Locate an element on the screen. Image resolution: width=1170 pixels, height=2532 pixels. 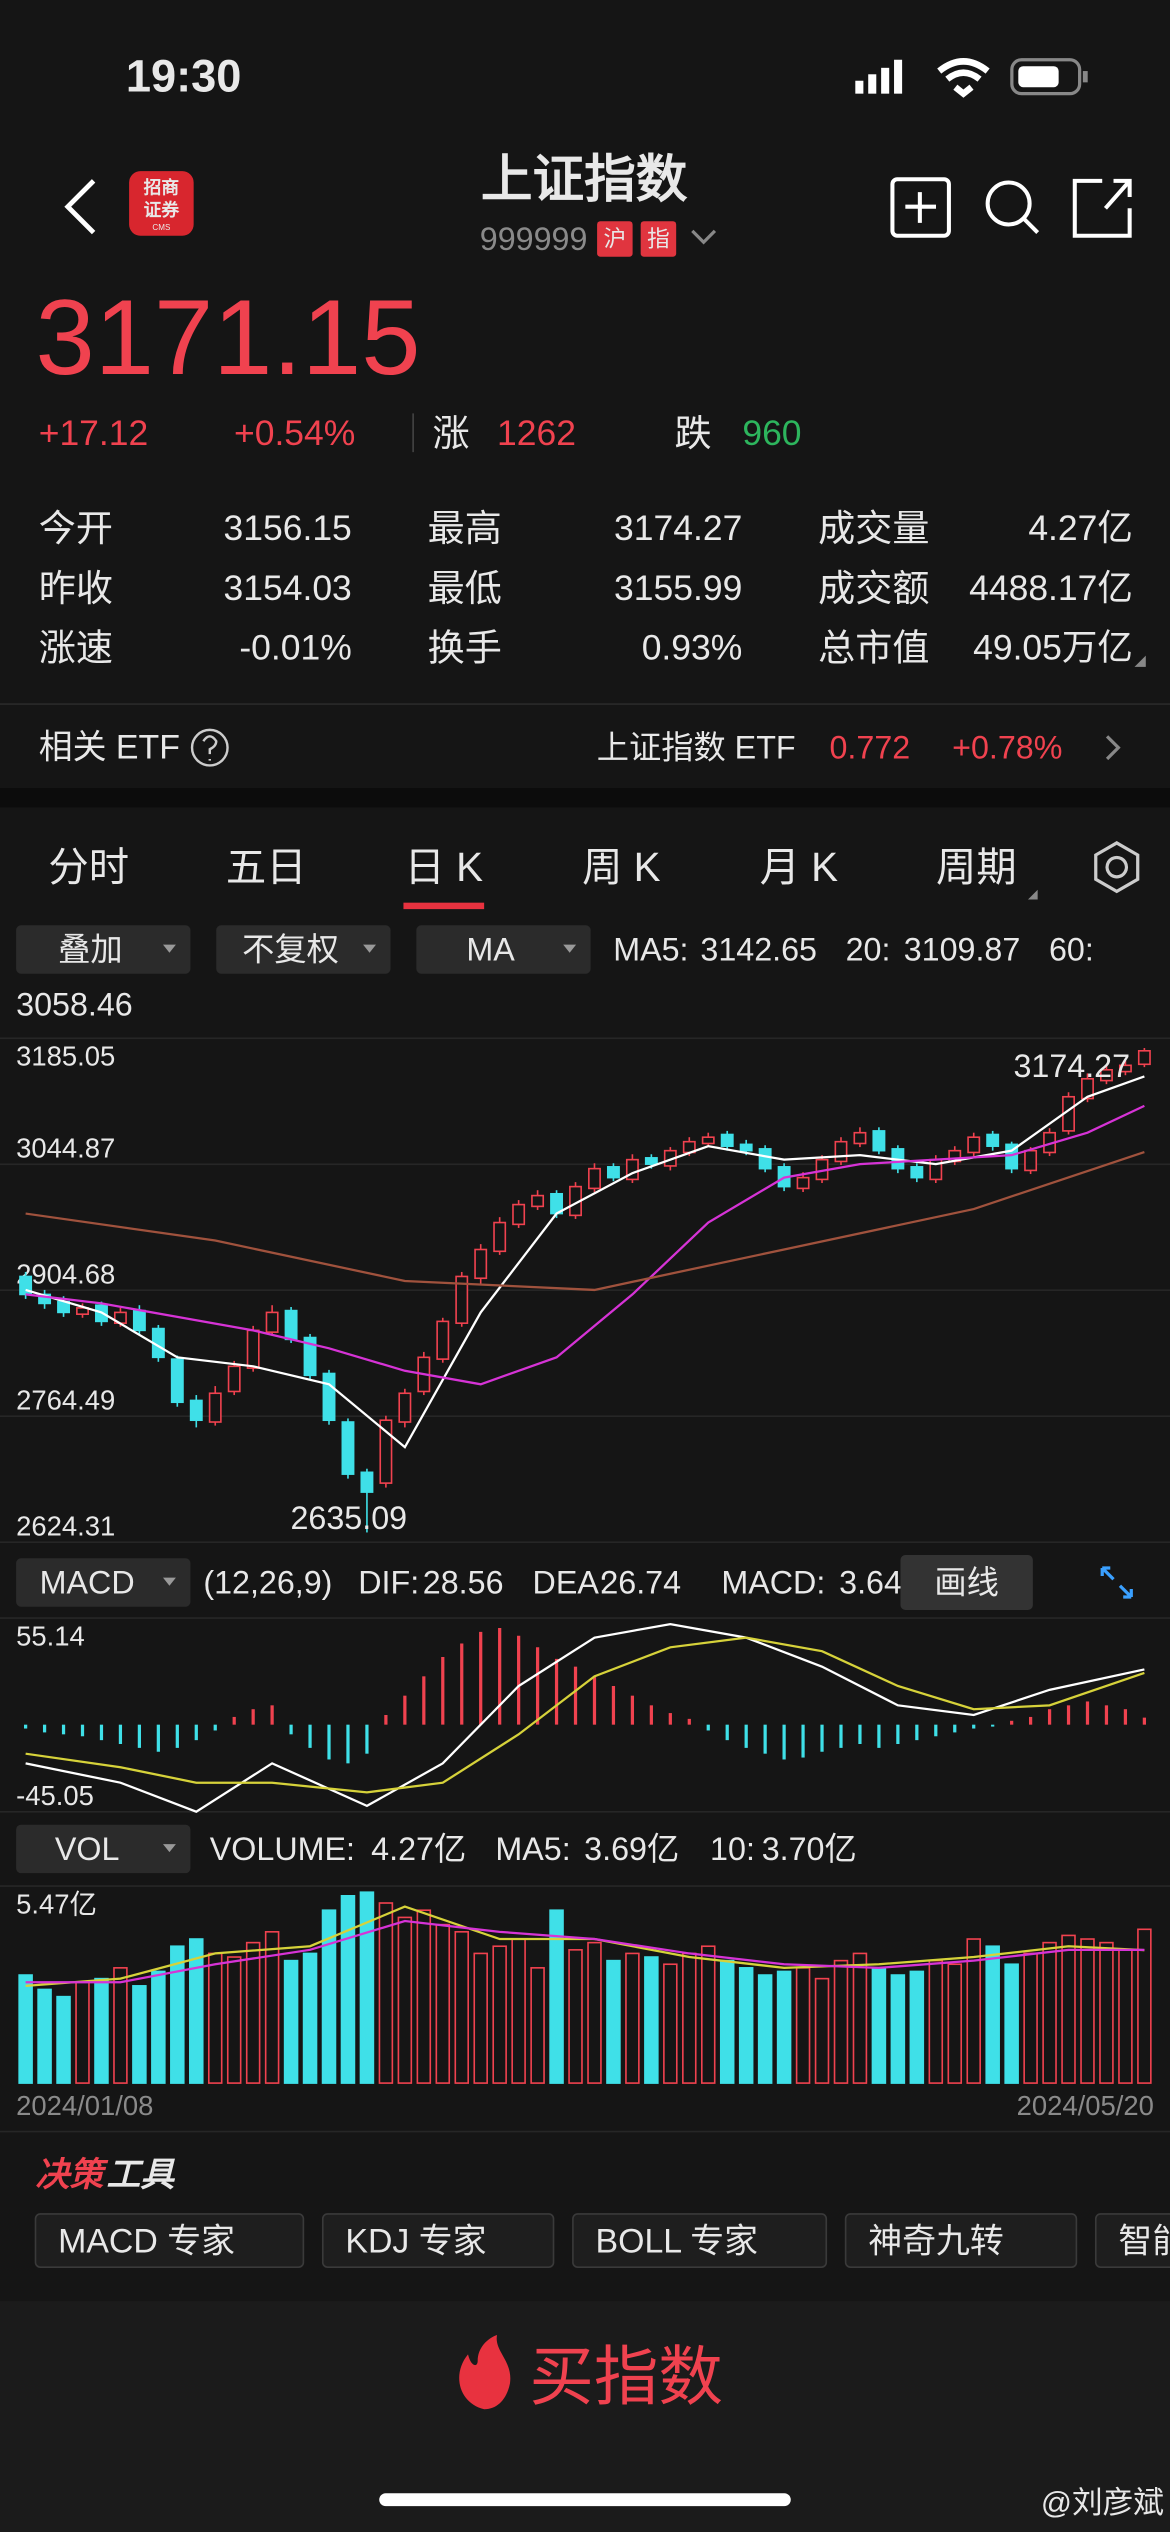
code-dropdown is located at coordinates (704, 237).